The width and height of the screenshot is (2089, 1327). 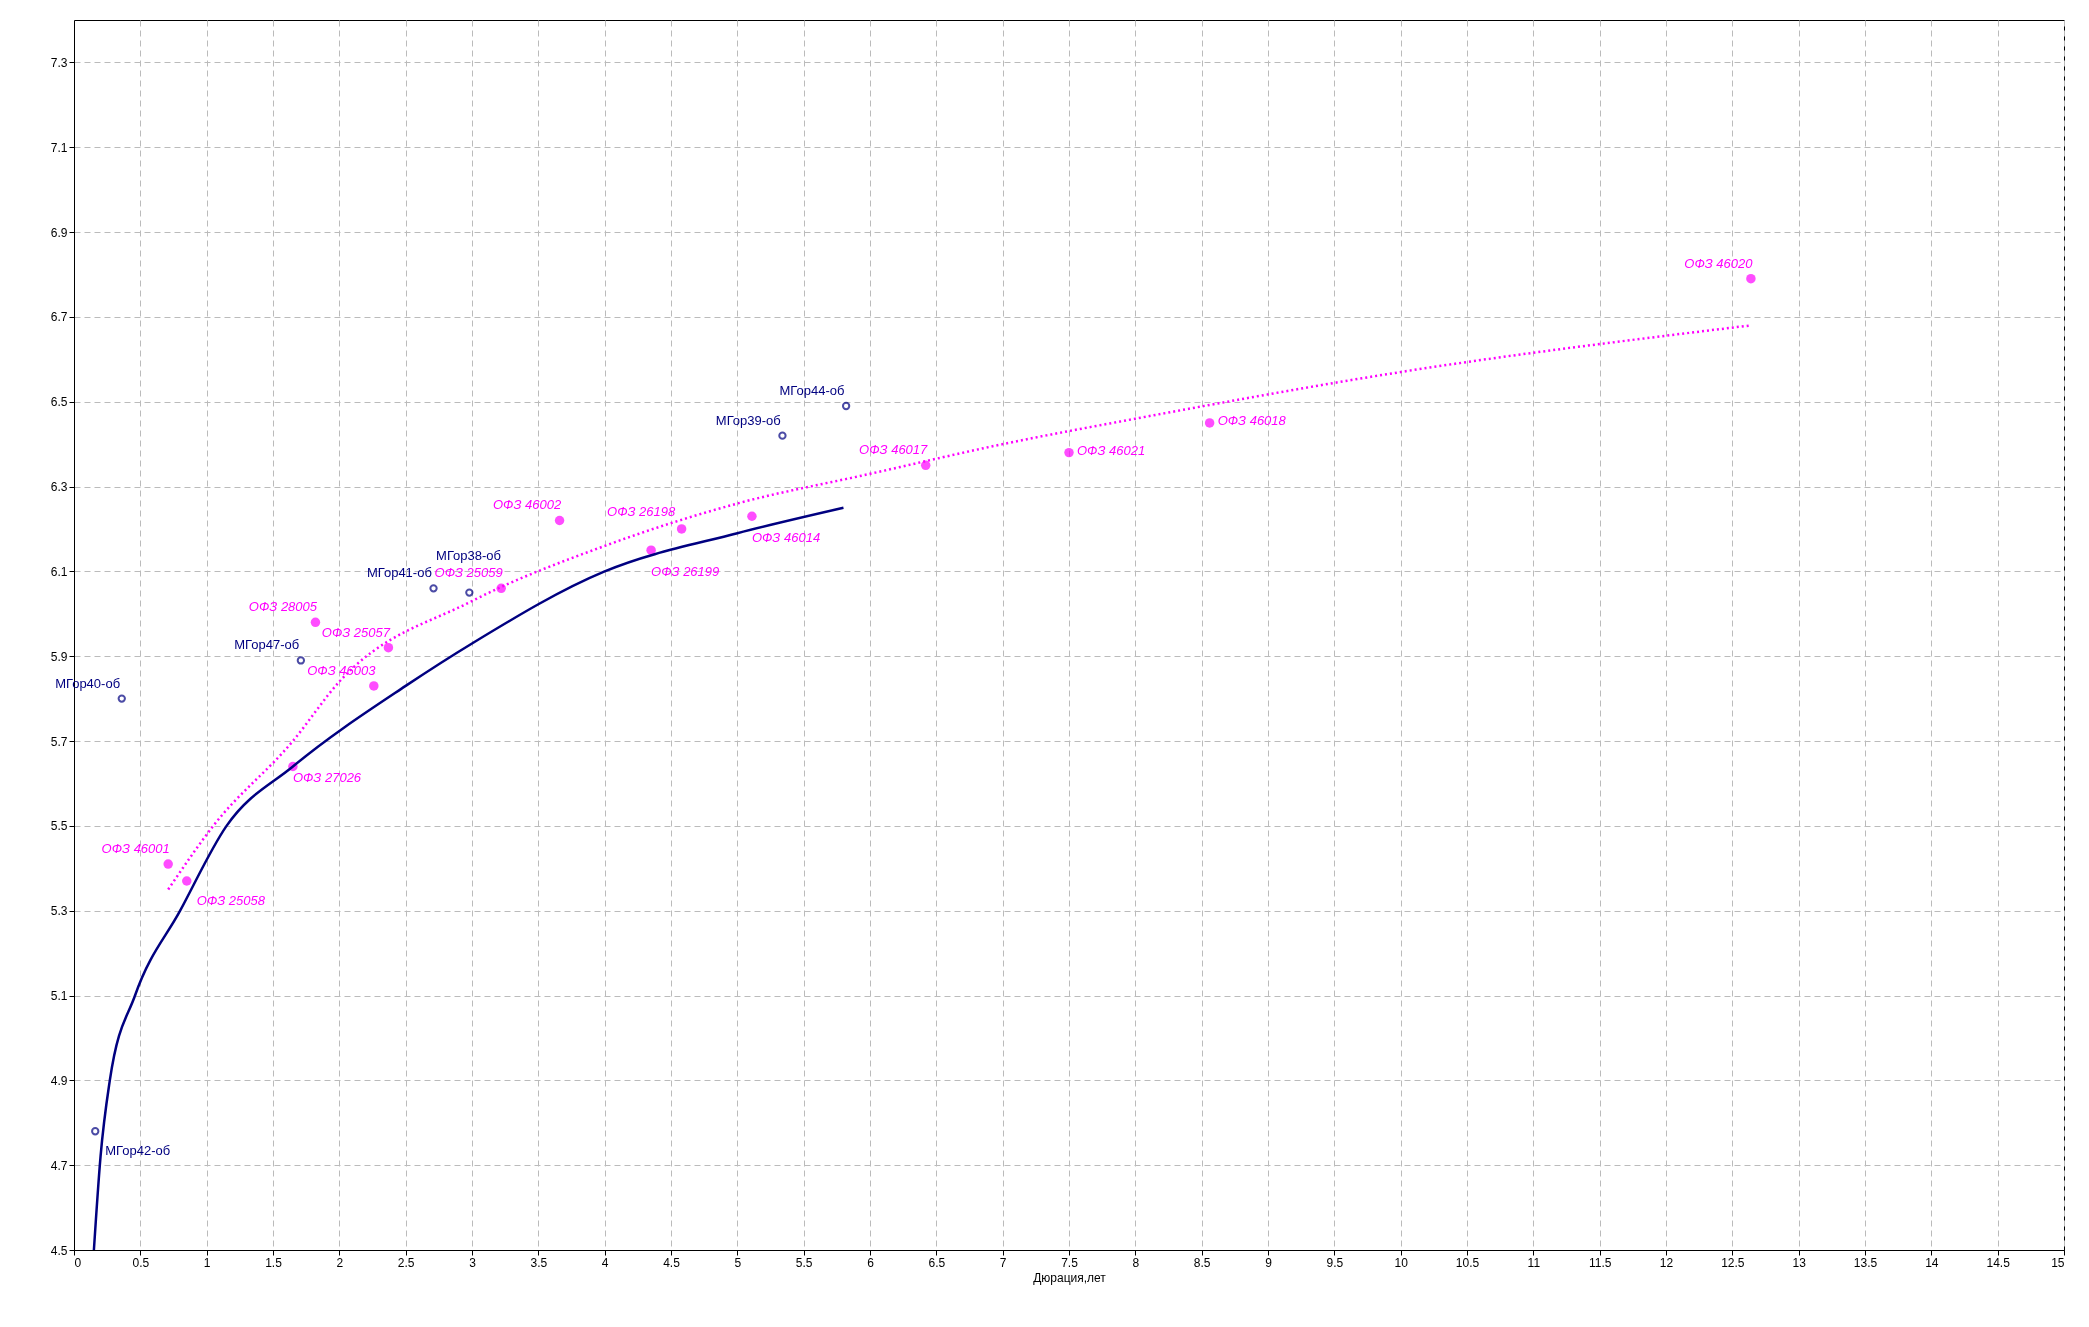 I want to click on x-tick-label: 0, so click(x=78, y=1262).